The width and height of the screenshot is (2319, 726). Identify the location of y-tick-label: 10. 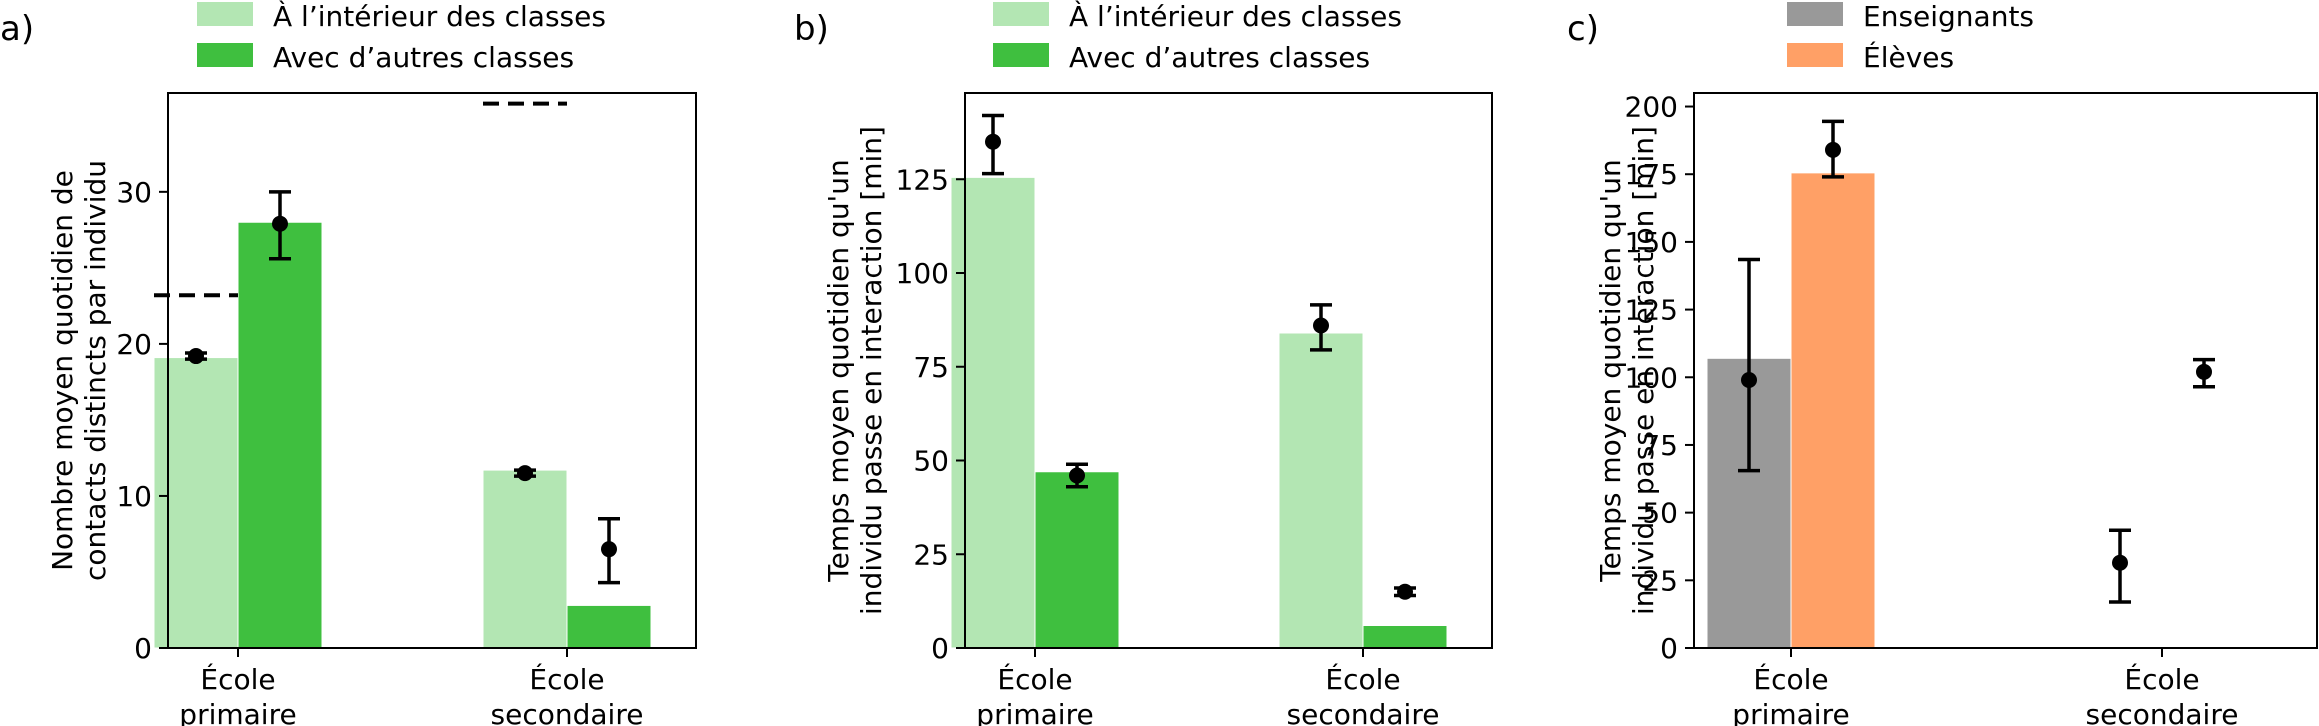
(134, 496).